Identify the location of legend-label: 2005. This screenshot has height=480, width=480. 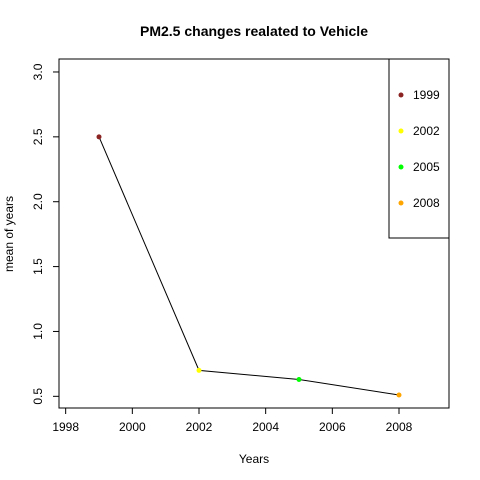
(426, 167).